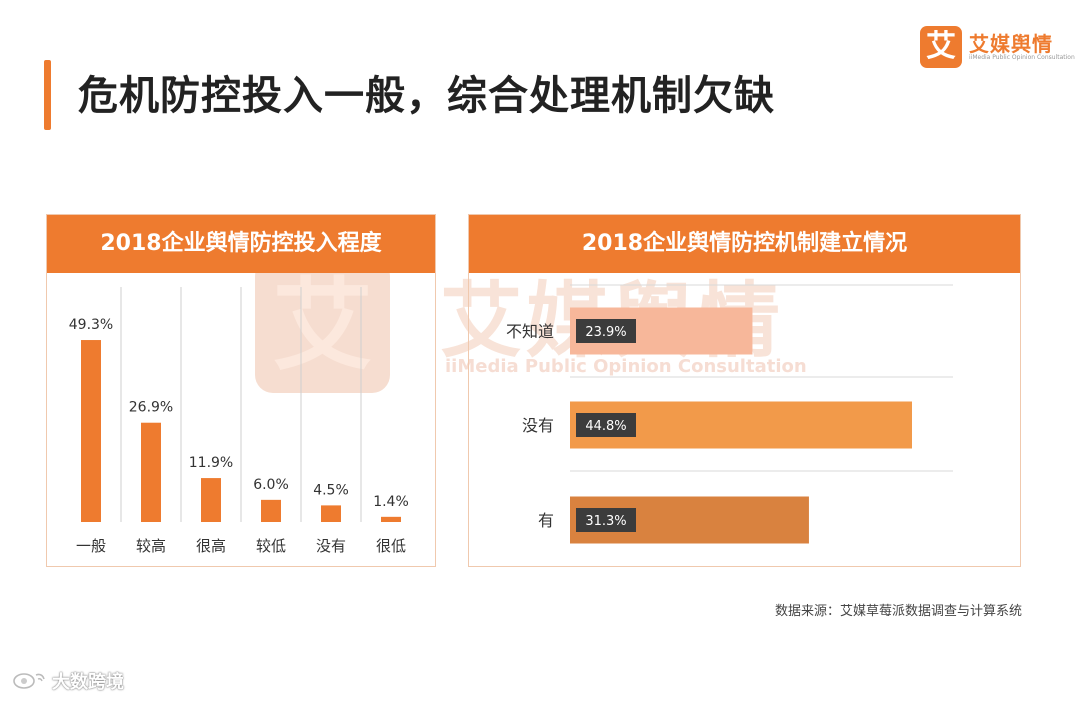 This screenshot has height=702, width=1080. Describe the element at coordinates (941, 47) in the screenshot. I see `brand-mark-icon: 艾` at that location.